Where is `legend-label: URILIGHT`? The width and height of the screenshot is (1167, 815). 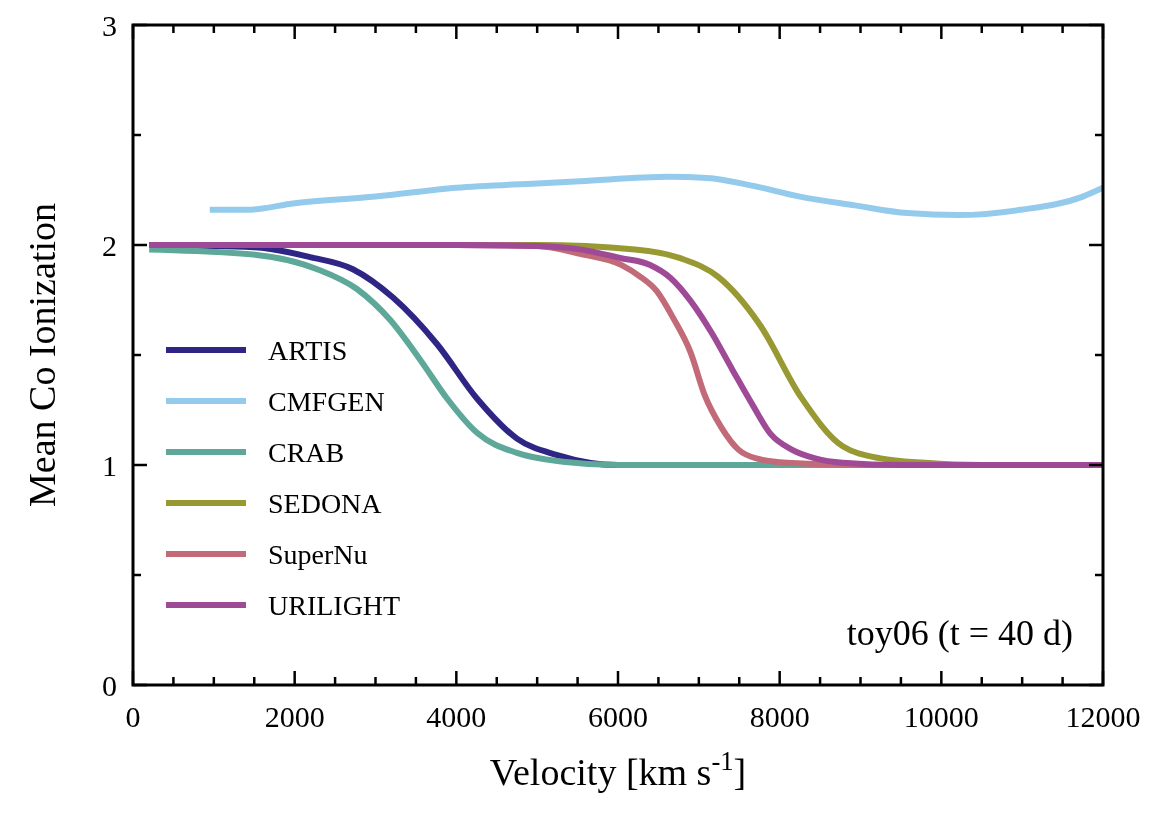
legend-label: URILIGHT is located at coordinates (334, 605).